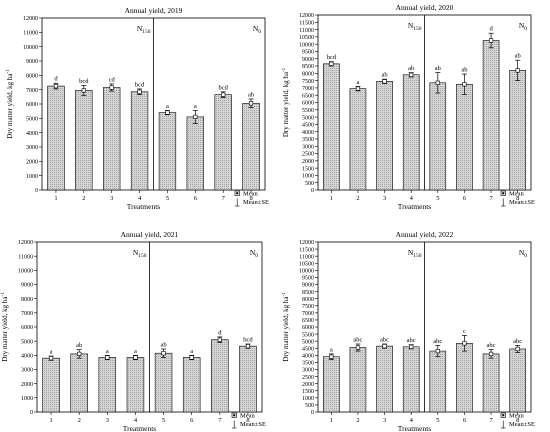 The image size is (550, 432). I want to click on significance-letter: c, so click(464, 331).